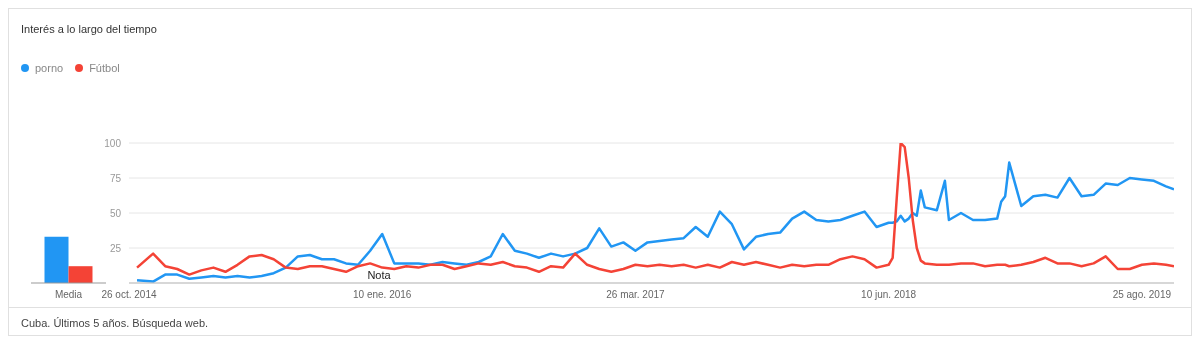 Image resolution: width=1200 pixels, height=344 pixels. Describe the element at coordinates (889, 295) in the screenshot. I see `x-tick-label: 10 jun. 2018` at that location.